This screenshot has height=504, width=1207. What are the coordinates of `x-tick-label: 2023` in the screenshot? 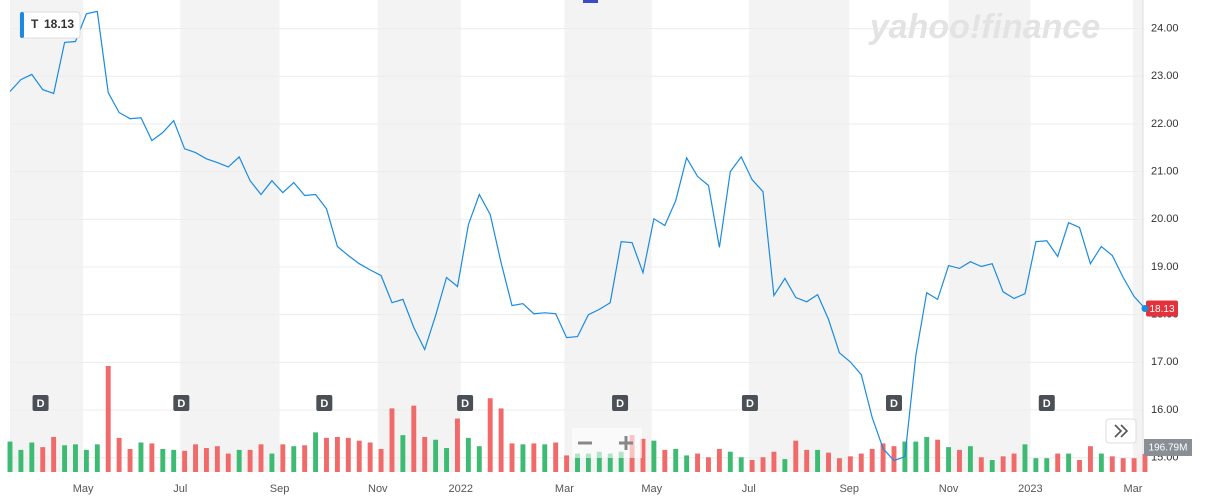 It's located at (1030, 489).